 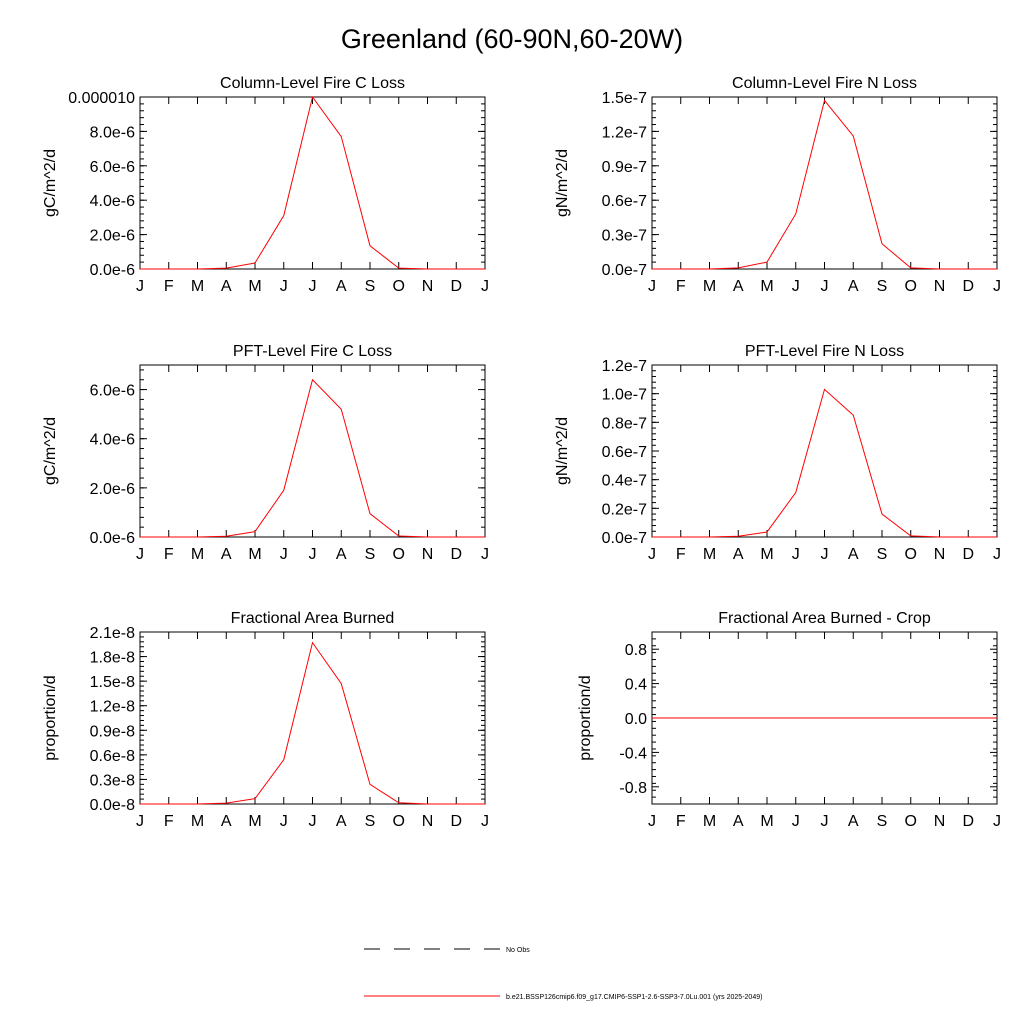 I want to click on y-tick-label: 8.0e-6, so click(x=112, y=132).